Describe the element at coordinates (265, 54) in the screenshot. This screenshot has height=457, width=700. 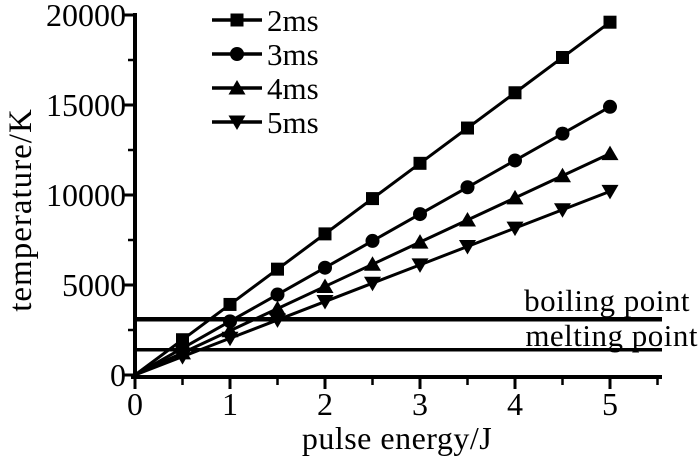
I see `legend-item-3ms: 3ms` at that location.